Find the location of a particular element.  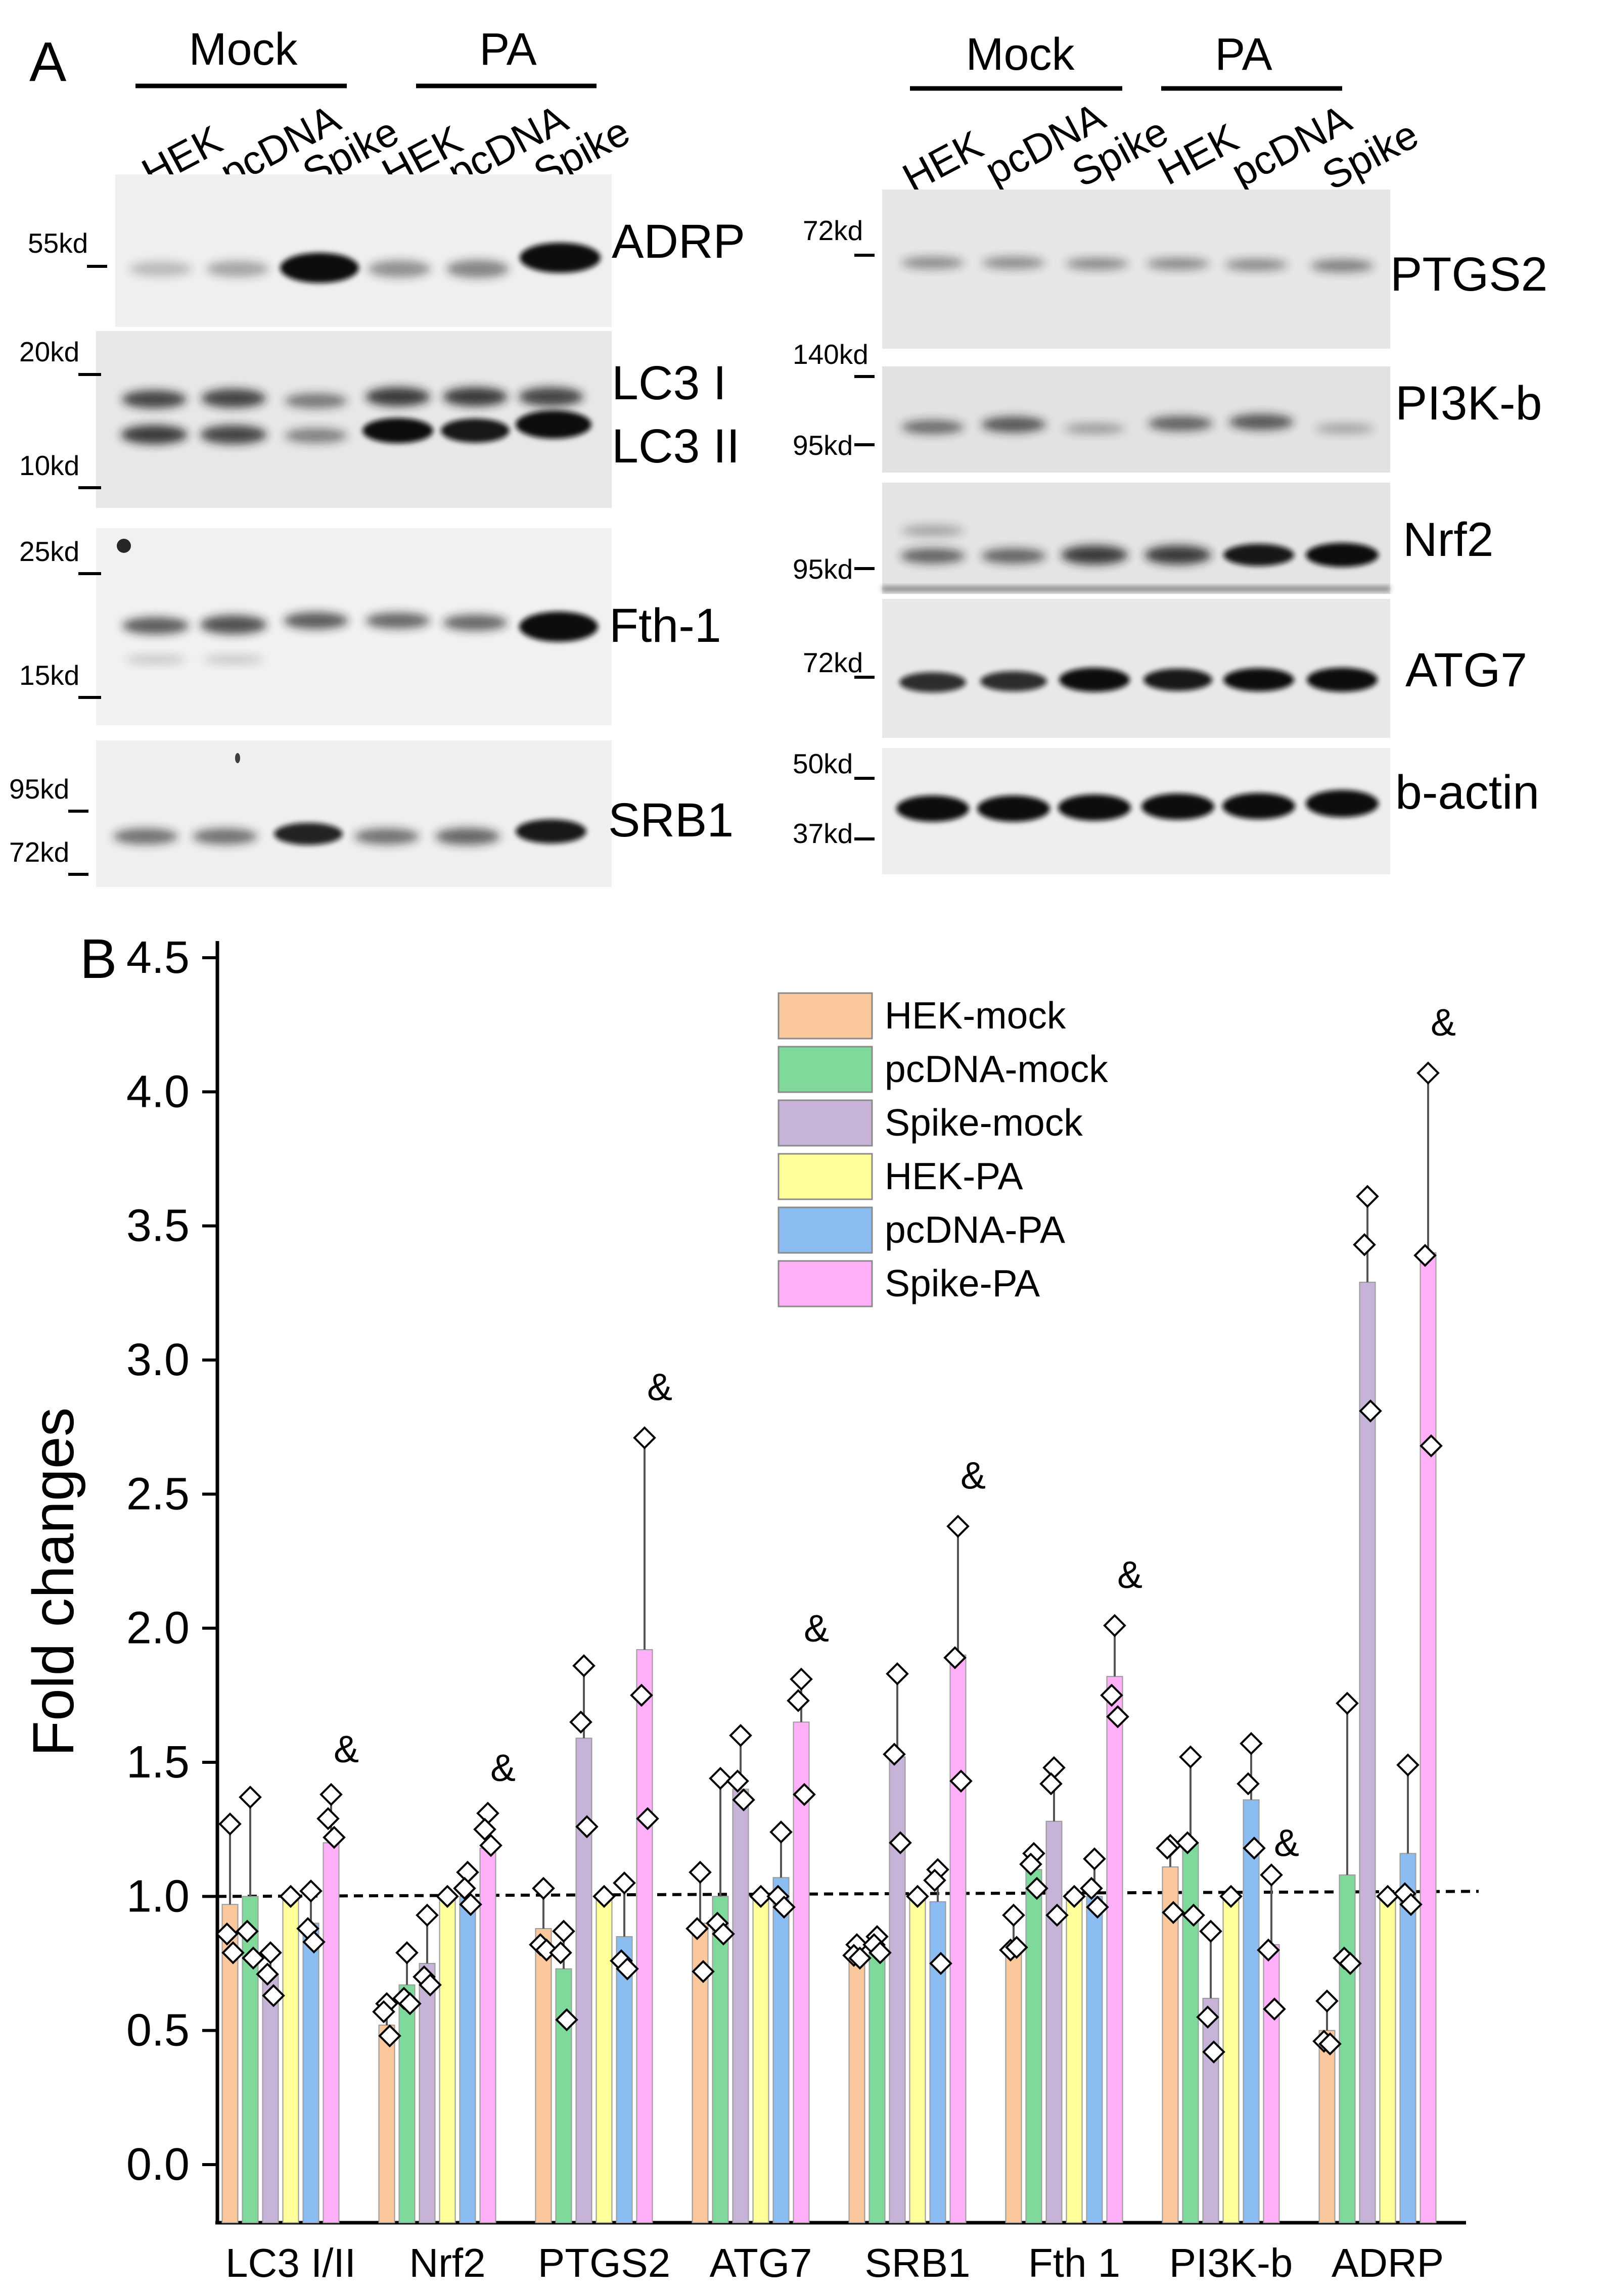

protein-label-b-actin: b-actin is located at coordinates (1467, 792).